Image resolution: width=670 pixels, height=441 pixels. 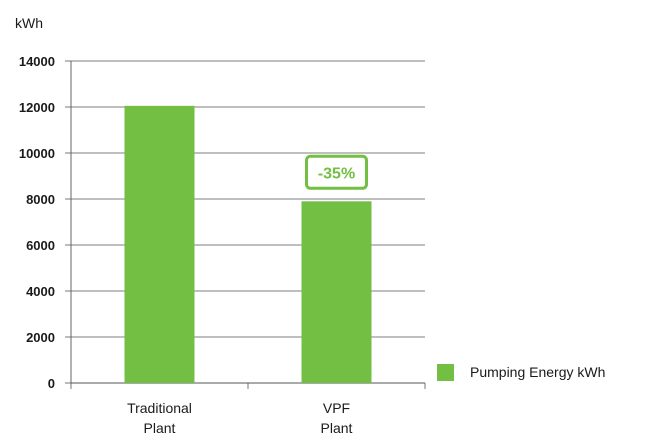 What do you see at coordinates (40, 199) in the screenshot?
I see `y-tick-label: 8000` at bounding box center [40, 199].